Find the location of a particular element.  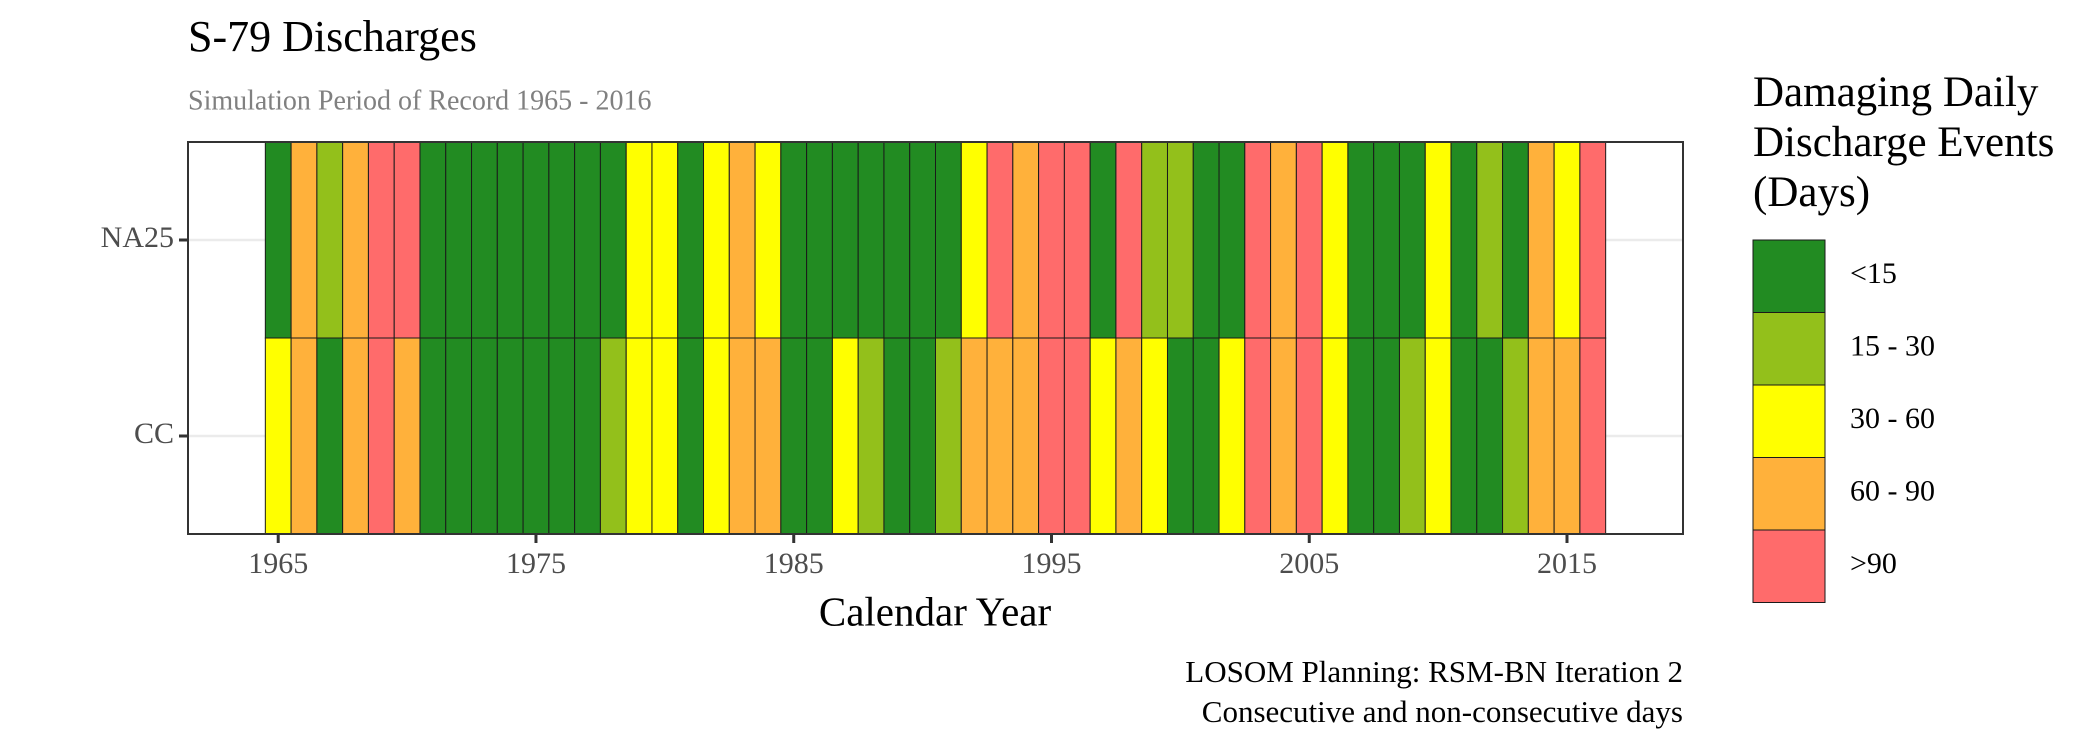

x-tick-label: 2015 is located at coordinates (1567, 563).